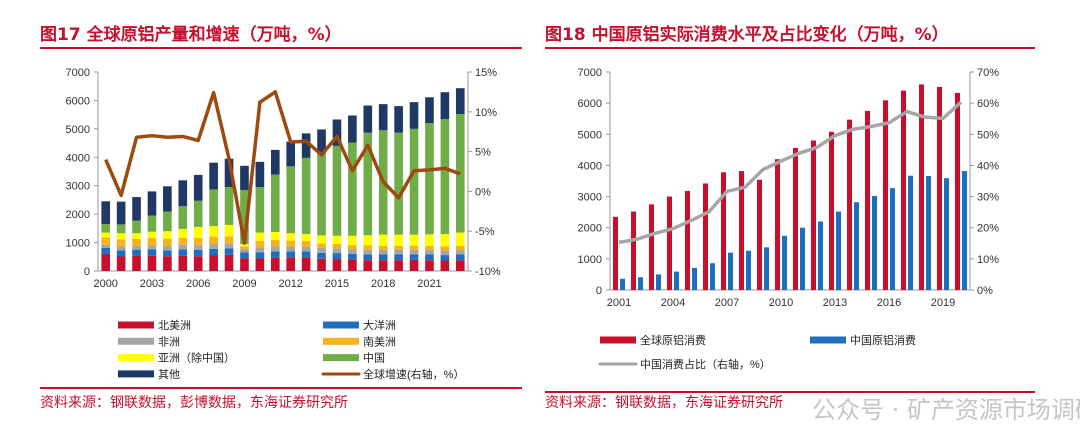 Image resolution: width=1080 pixels, height=442 pixels. I want to click on chart2-xtick-label: 2007, so click(727, 303).